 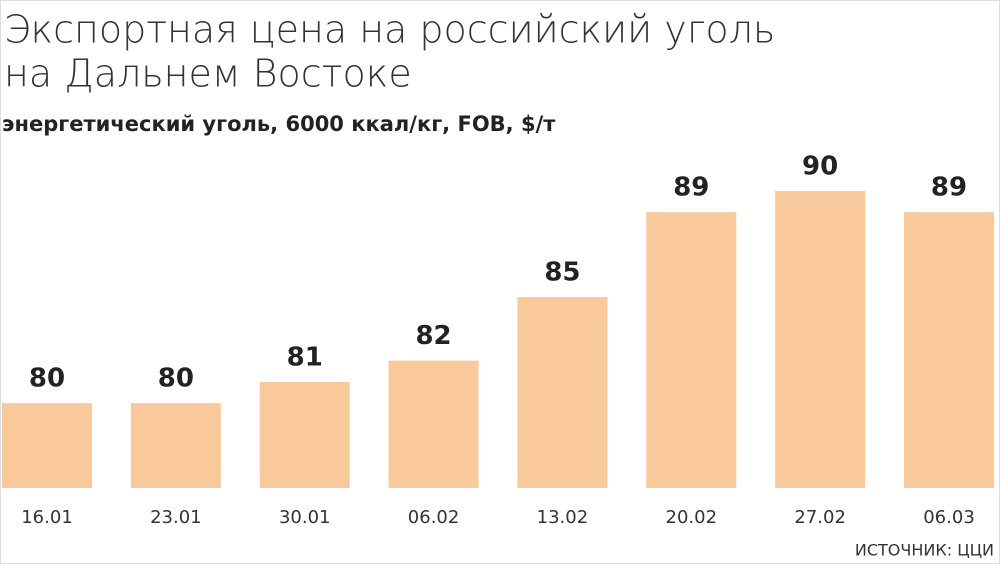 I want to click on source: ИСТОЧНИК: ЦЦИ, so click(x=924, y=550).